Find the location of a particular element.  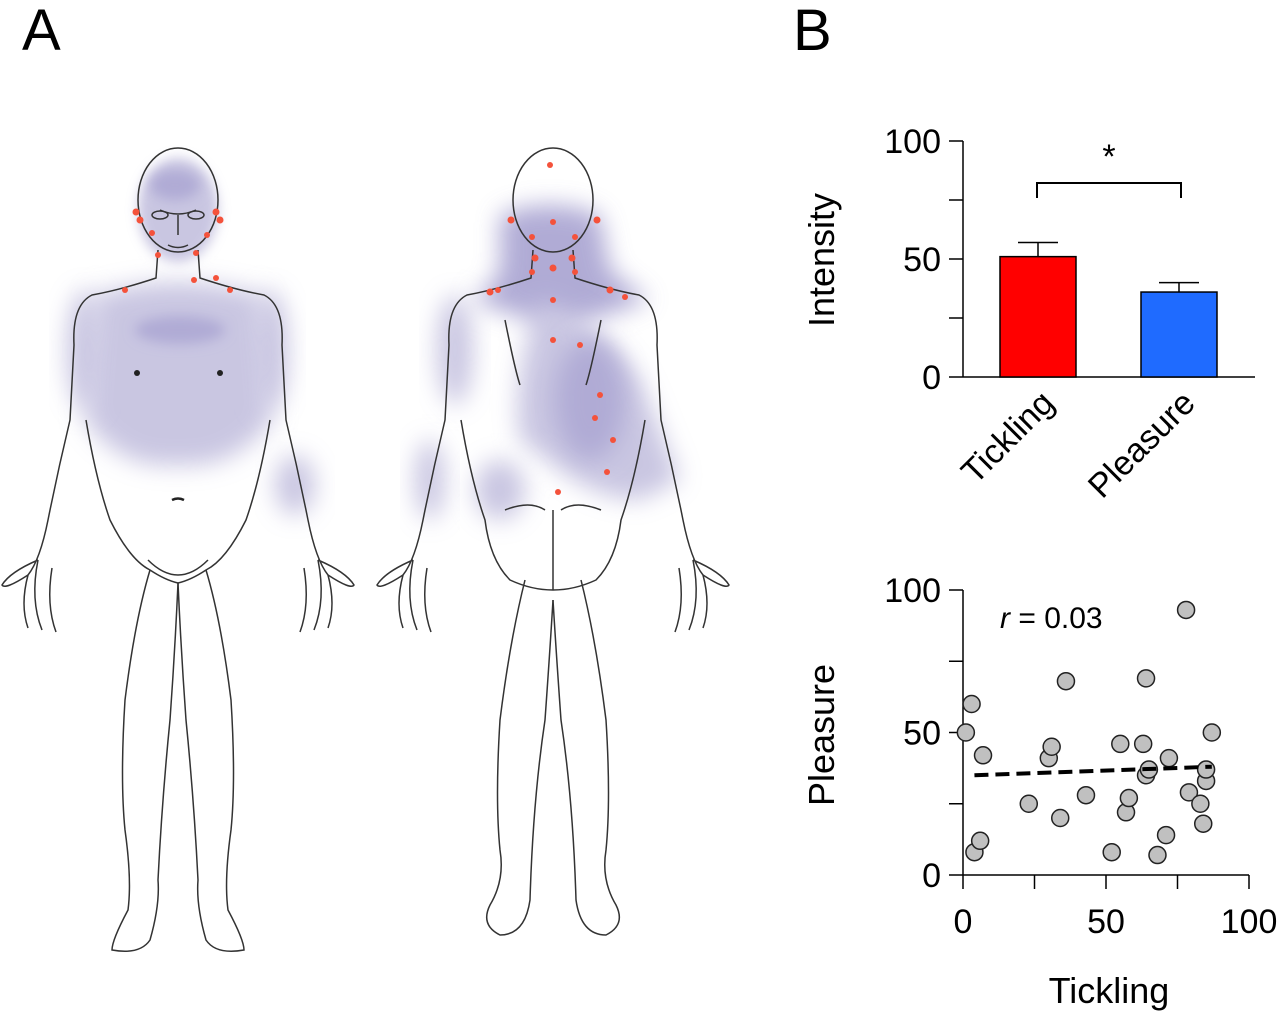

scatter-y-ticks: 0 50 100 is located at coordinates (923, 733).